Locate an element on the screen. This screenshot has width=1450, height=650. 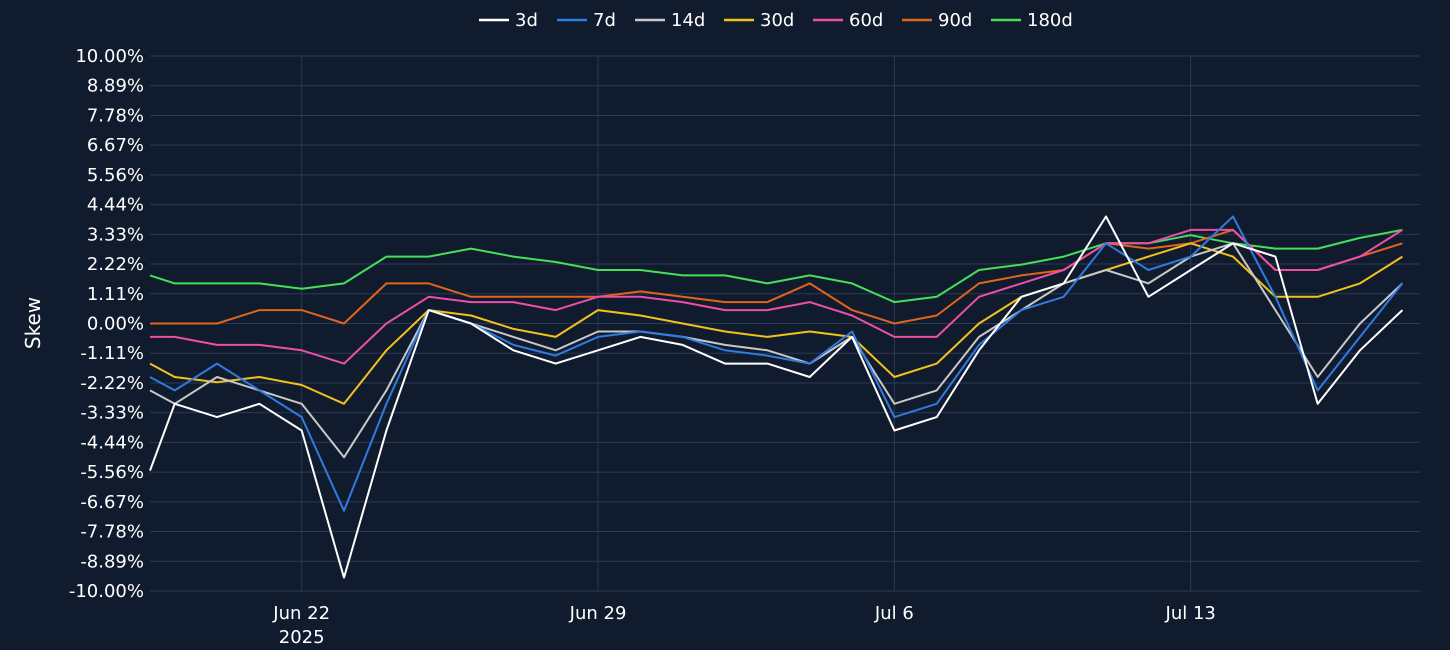
y-tick-label: -2.22% is located at coordinates (112, 383).